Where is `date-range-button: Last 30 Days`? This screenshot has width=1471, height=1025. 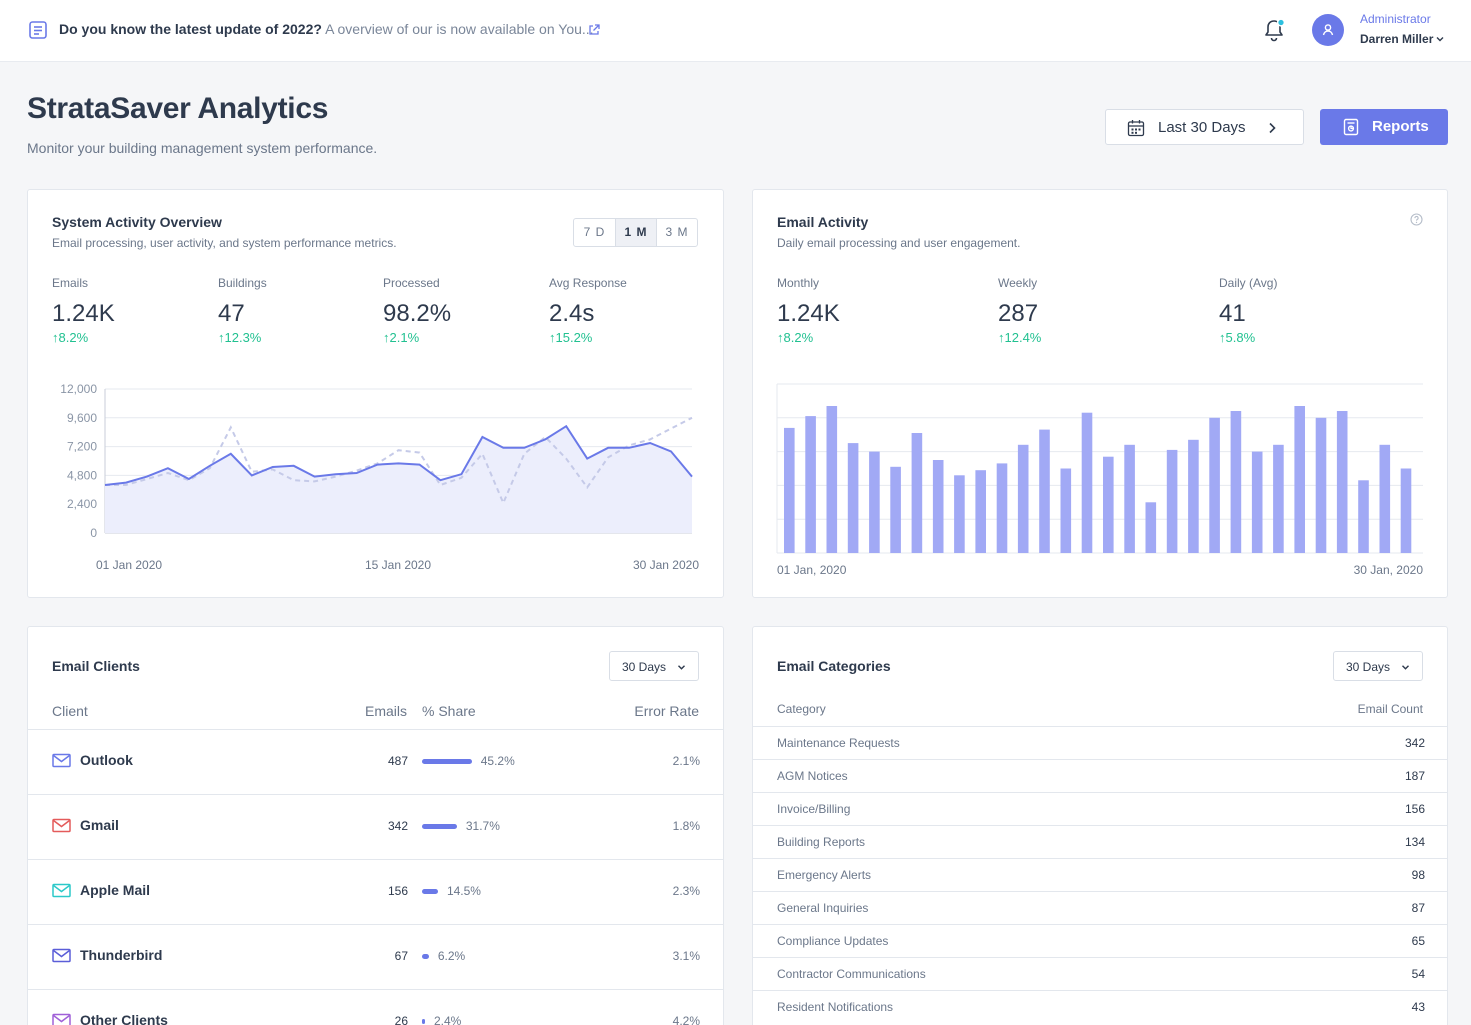
date-range-button: Last 30 Days is located at coordinates (1204, 127).